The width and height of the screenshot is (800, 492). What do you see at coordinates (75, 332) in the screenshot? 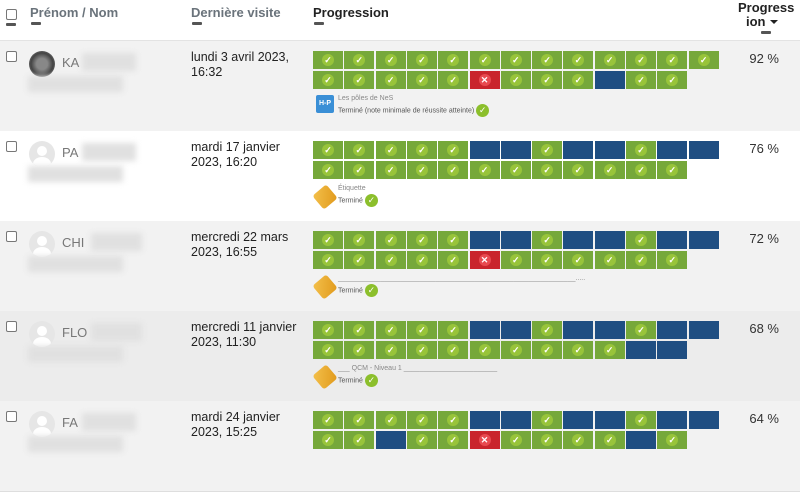
I see `student-name: FLO` at bounding box center [75, 332].